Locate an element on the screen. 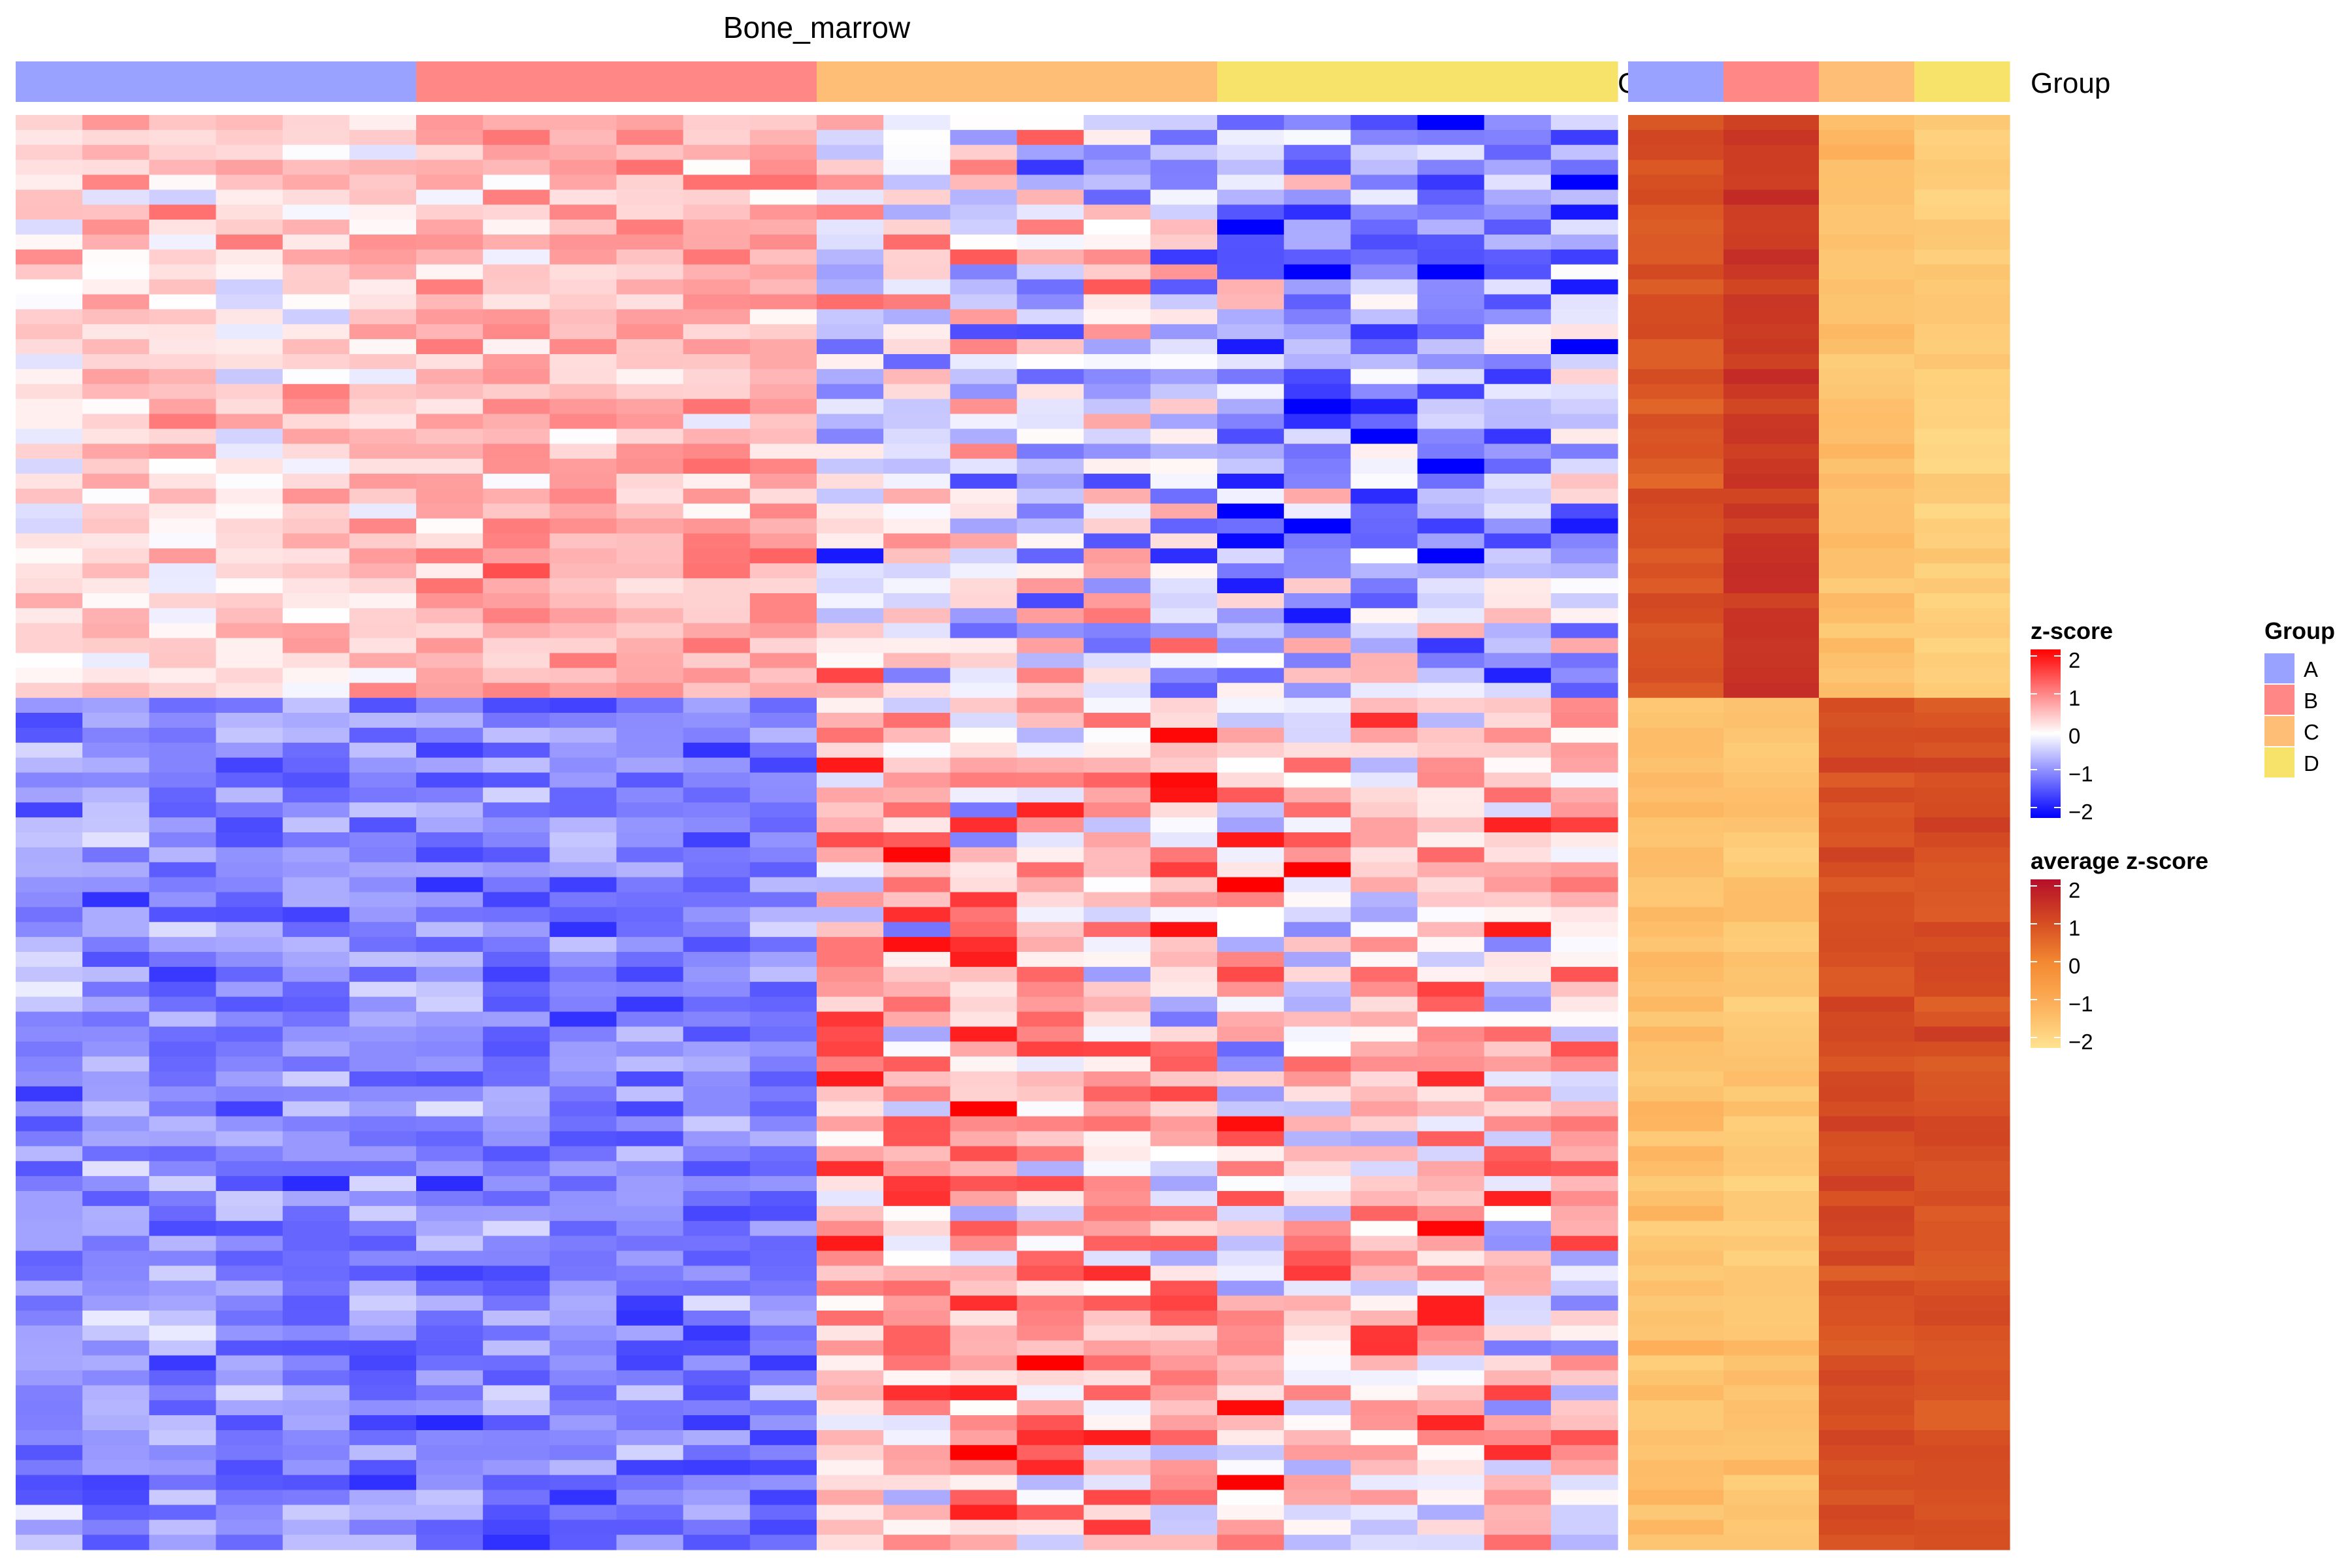 Image resolution: width=2352 pixels, height=1568 pixels. annotation-cell-a is located at coordinates (250, 81).